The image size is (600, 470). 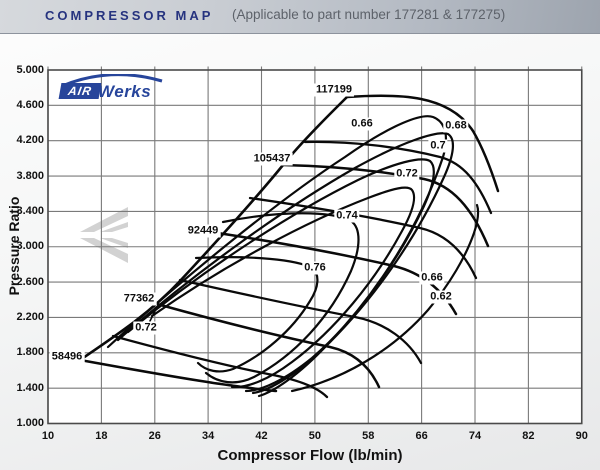 What do you see at coordinates (456, 126) in the screenshot?
I see `efficiency-label-068: 0.68` at bounding box center [456, 126].